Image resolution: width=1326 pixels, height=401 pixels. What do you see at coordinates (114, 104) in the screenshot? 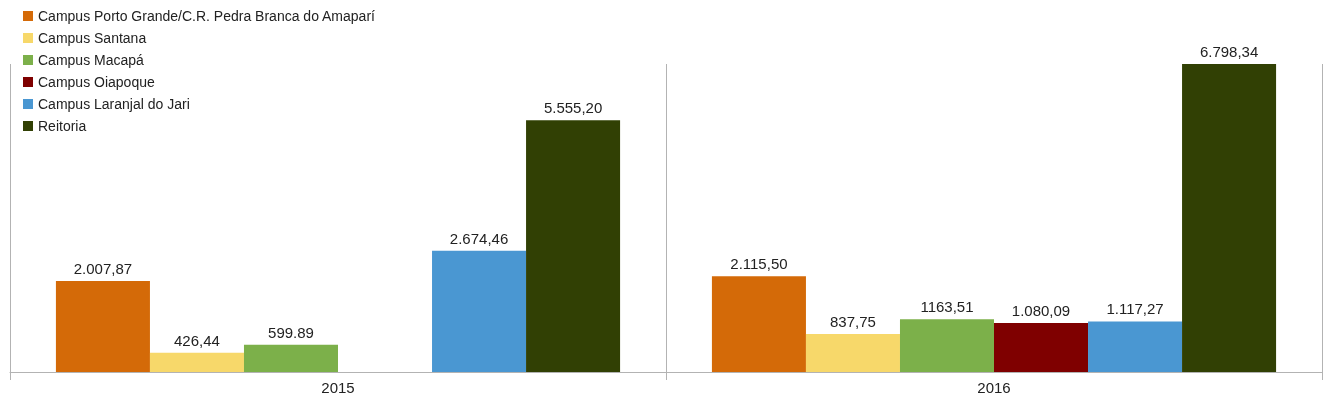
I see `legend-label: Campus Laranjal do Jari` at bounding box center [114, 104].